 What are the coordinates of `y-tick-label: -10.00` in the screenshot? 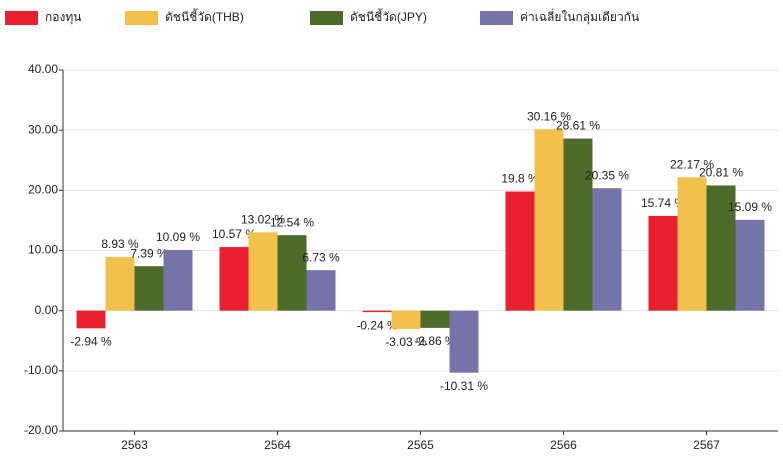 It's located at (41, 370).